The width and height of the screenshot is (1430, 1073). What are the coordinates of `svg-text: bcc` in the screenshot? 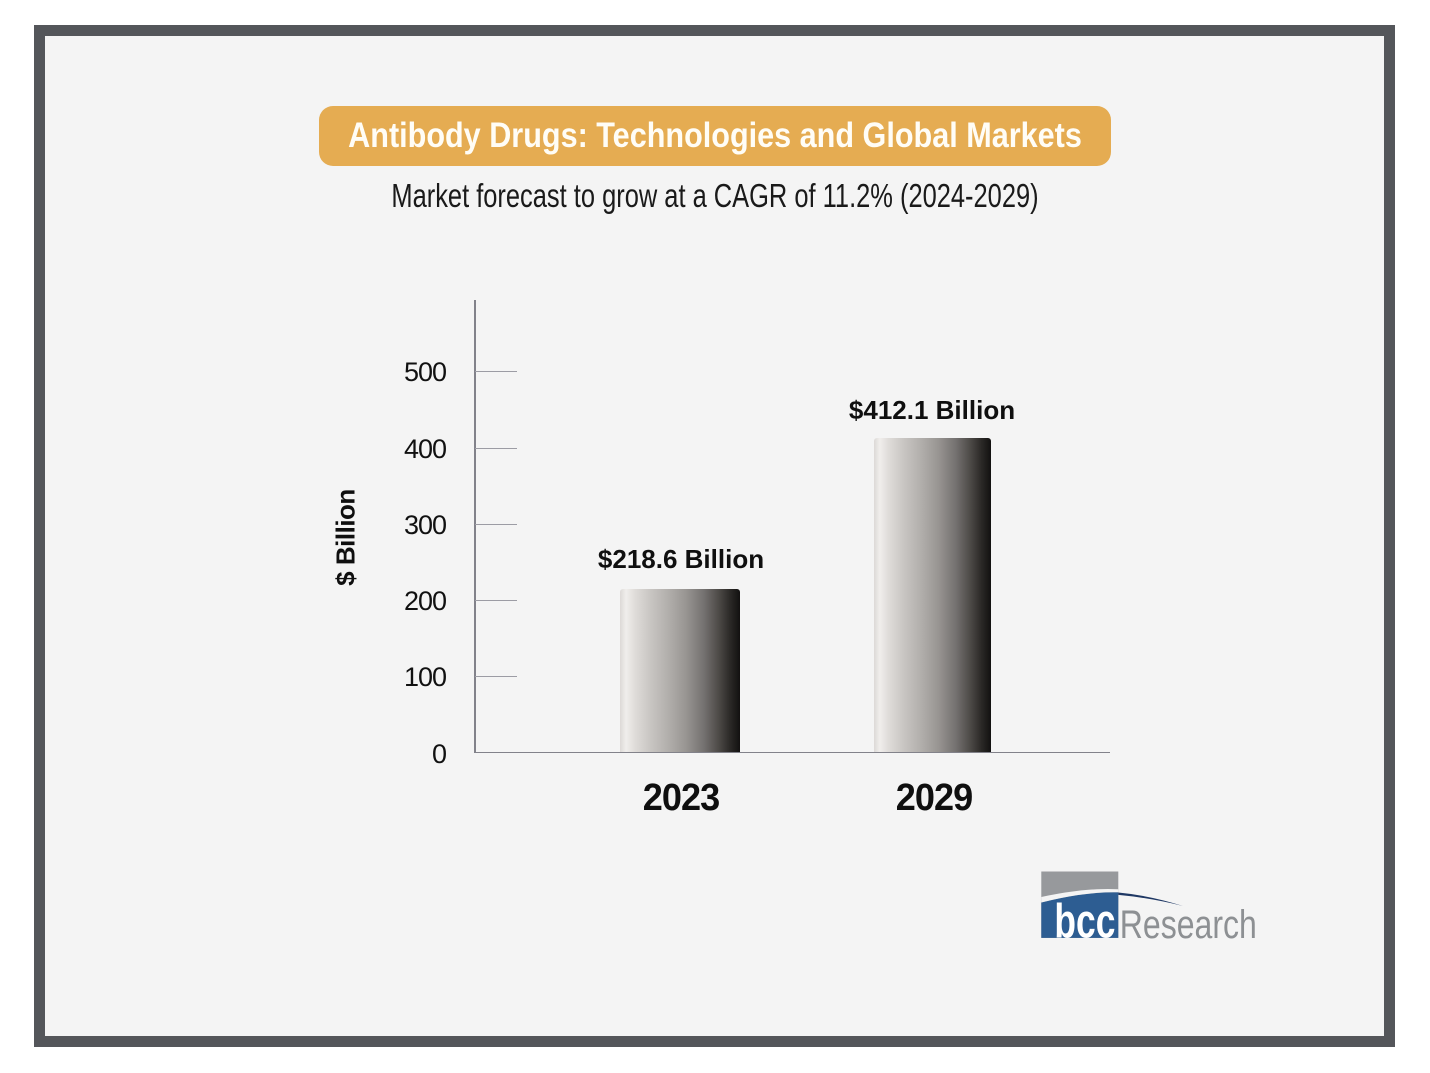 It's located at (1084, 921).